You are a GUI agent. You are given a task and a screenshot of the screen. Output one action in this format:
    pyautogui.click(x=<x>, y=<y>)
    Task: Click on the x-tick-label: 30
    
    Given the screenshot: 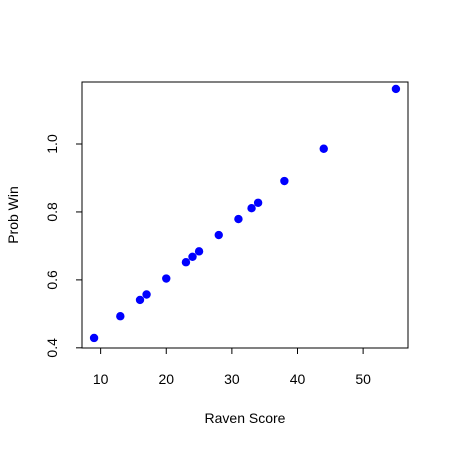 What is the action you would take?
    pyautogui.click(x=232, y=379)
    